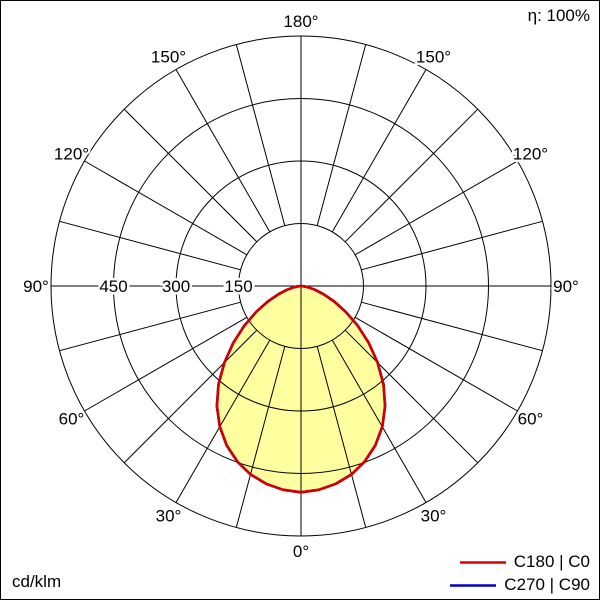 The image size is (600, 600). Describe the element at coordinates (301, 551) in the screenshot. I see `angle-label: 0°` at that location.